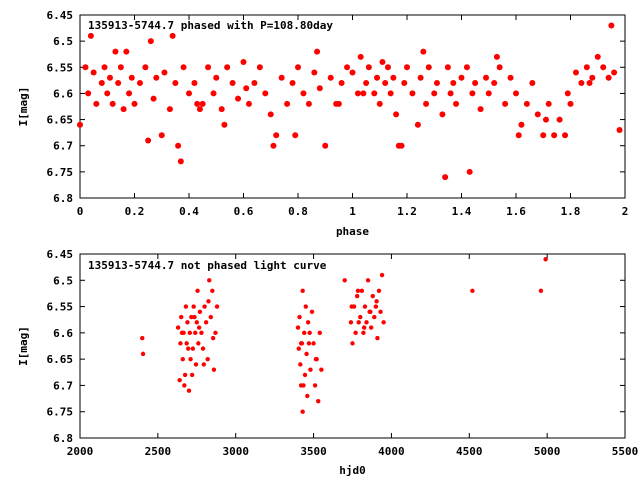 The width and height of the screenshot is (640, 480). What do you see at coordinates (244, 211) in the screenshot?
I see `p0-x-tick-label: 0.6` at bounding box center [244, 211].